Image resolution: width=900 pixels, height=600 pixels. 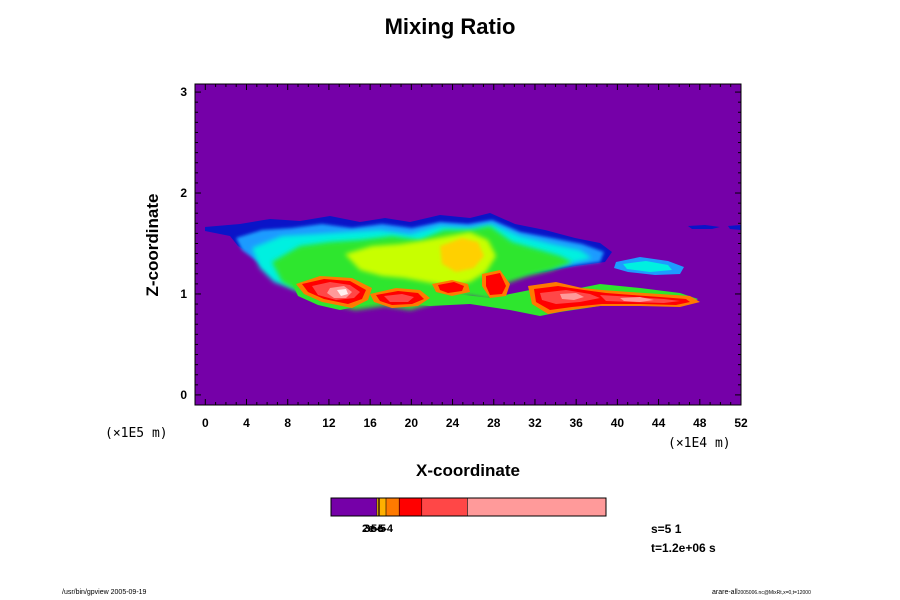 What do you see at coordinates (704, 227) in the screenshot?
I see `cloud-streak-right` at bounding box center [704, 227].